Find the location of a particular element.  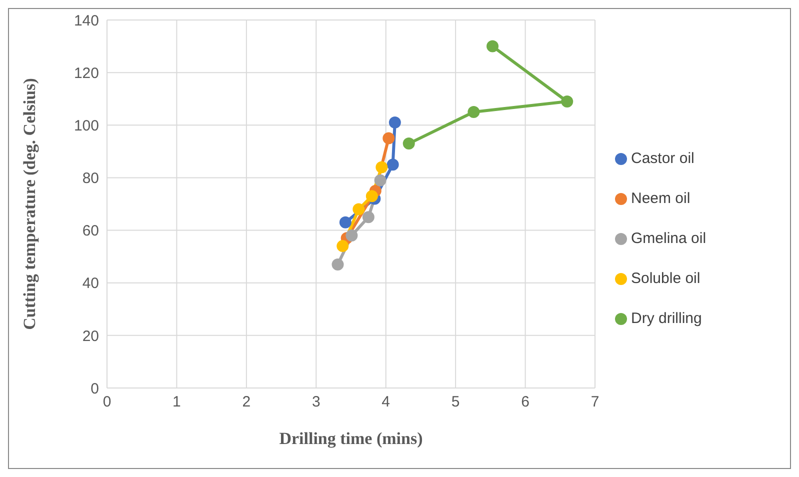

x-tick-label: 1 is located at coordinates (176, 402).